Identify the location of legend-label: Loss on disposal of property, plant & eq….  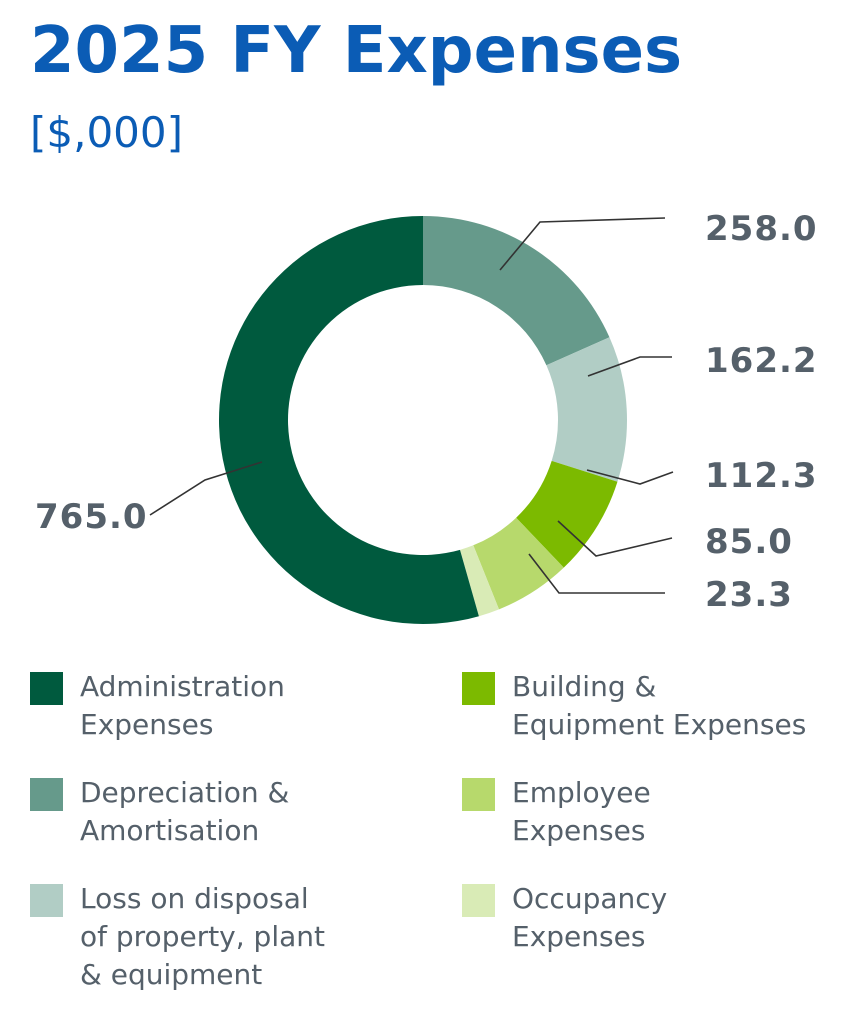
(202, 936).